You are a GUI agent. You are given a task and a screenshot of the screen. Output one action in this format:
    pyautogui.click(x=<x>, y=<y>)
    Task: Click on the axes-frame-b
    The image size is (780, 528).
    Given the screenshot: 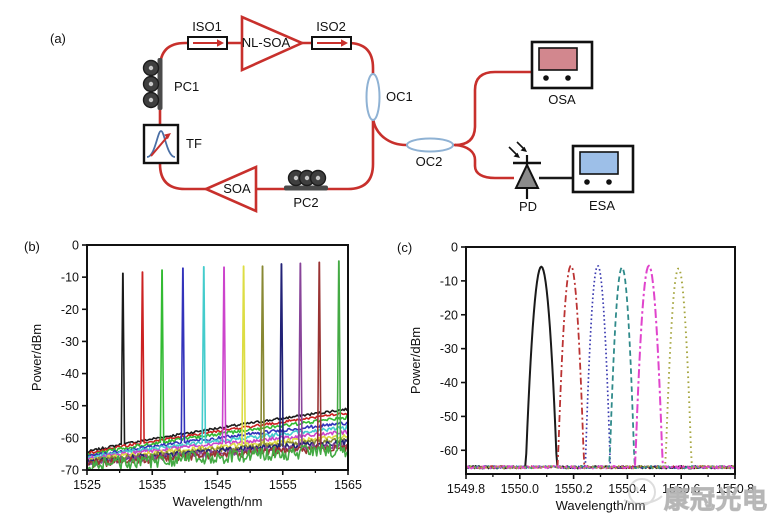 What is the action you would take?
    pyautogui.click(x=217, y=357)
    